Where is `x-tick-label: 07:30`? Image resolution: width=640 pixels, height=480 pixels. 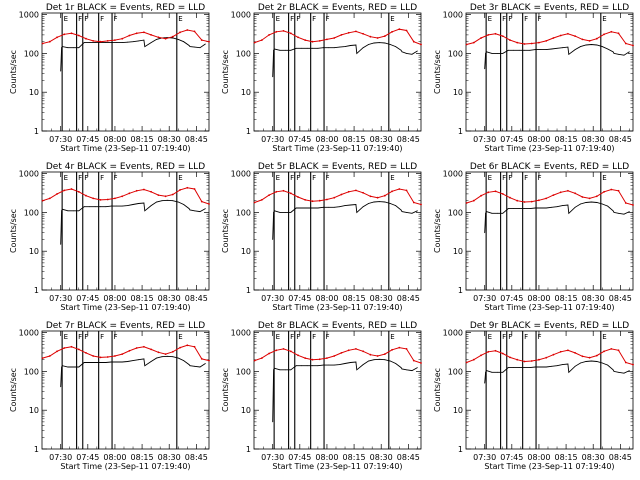 x-tick-label: 07:30 is located at coordinates (60, 139).